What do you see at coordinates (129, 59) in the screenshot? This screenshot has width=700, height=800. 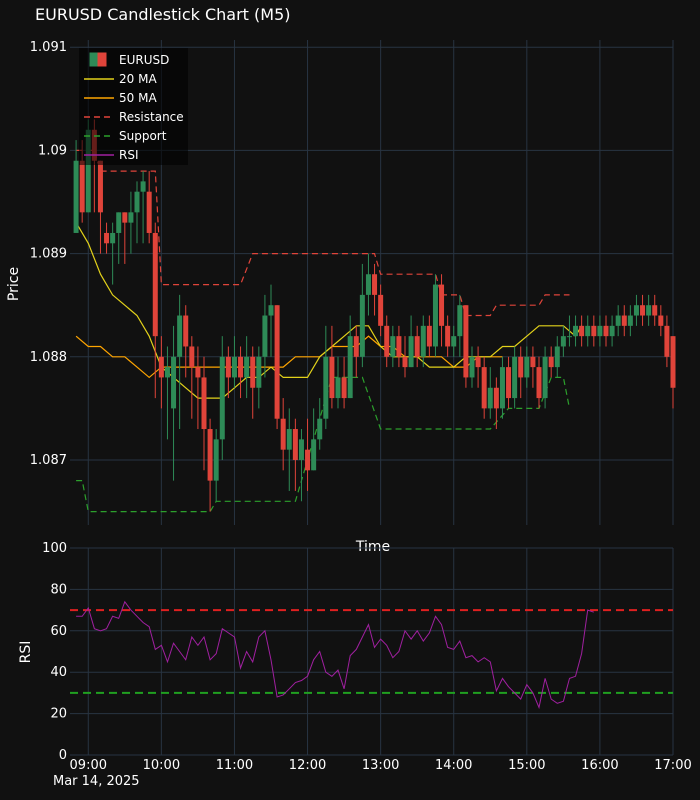 I see `legend-item-candles: EURUSD` at bounding box center [129, 59].